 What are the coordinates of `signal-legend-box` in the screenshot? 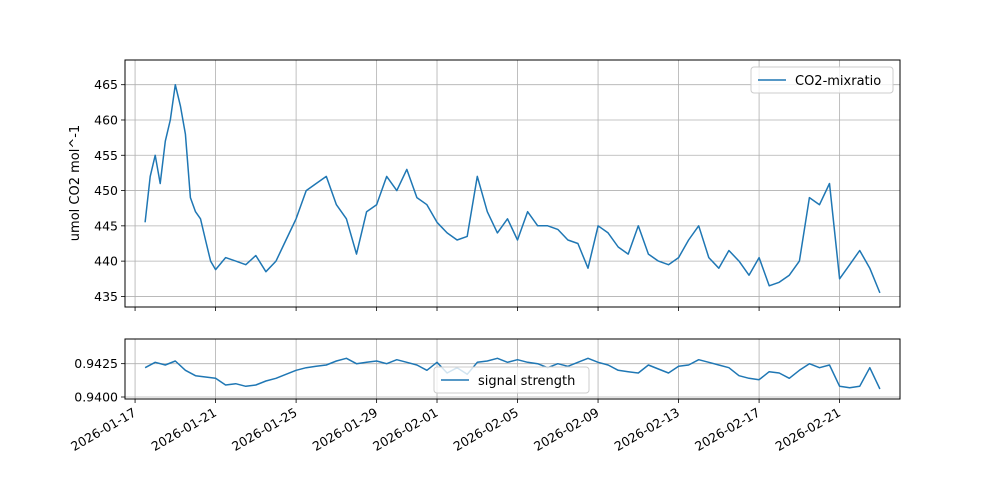 It's located at (511, 380).